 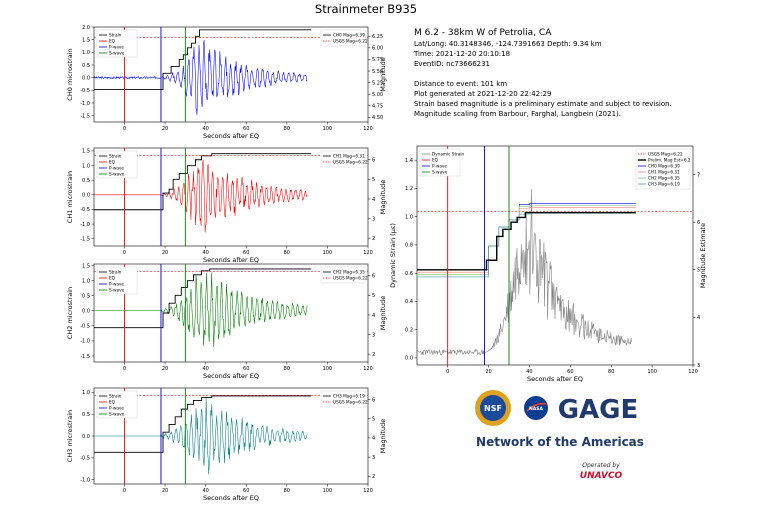 What do you see at coordinates (70, 313) in the screenshot?
I see `y-axis-label: CH2 microstrain` at bounding box center [70, 313].